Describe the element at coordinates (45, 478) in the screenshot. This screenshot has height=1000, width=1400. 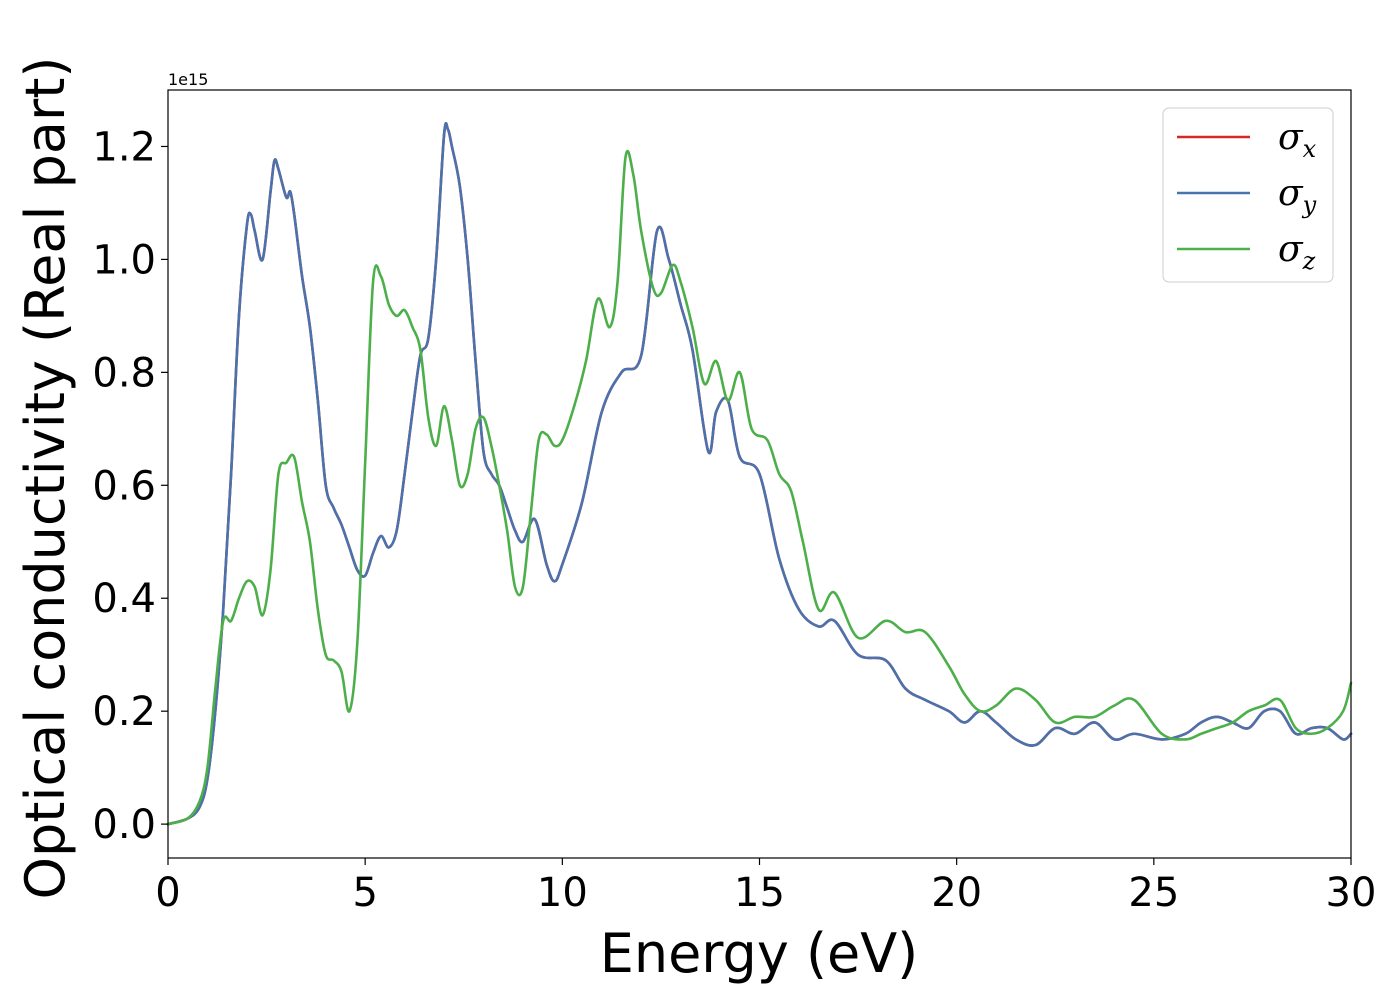
I see `y-axis-title: Optical conductivity (Real part)` at that location.